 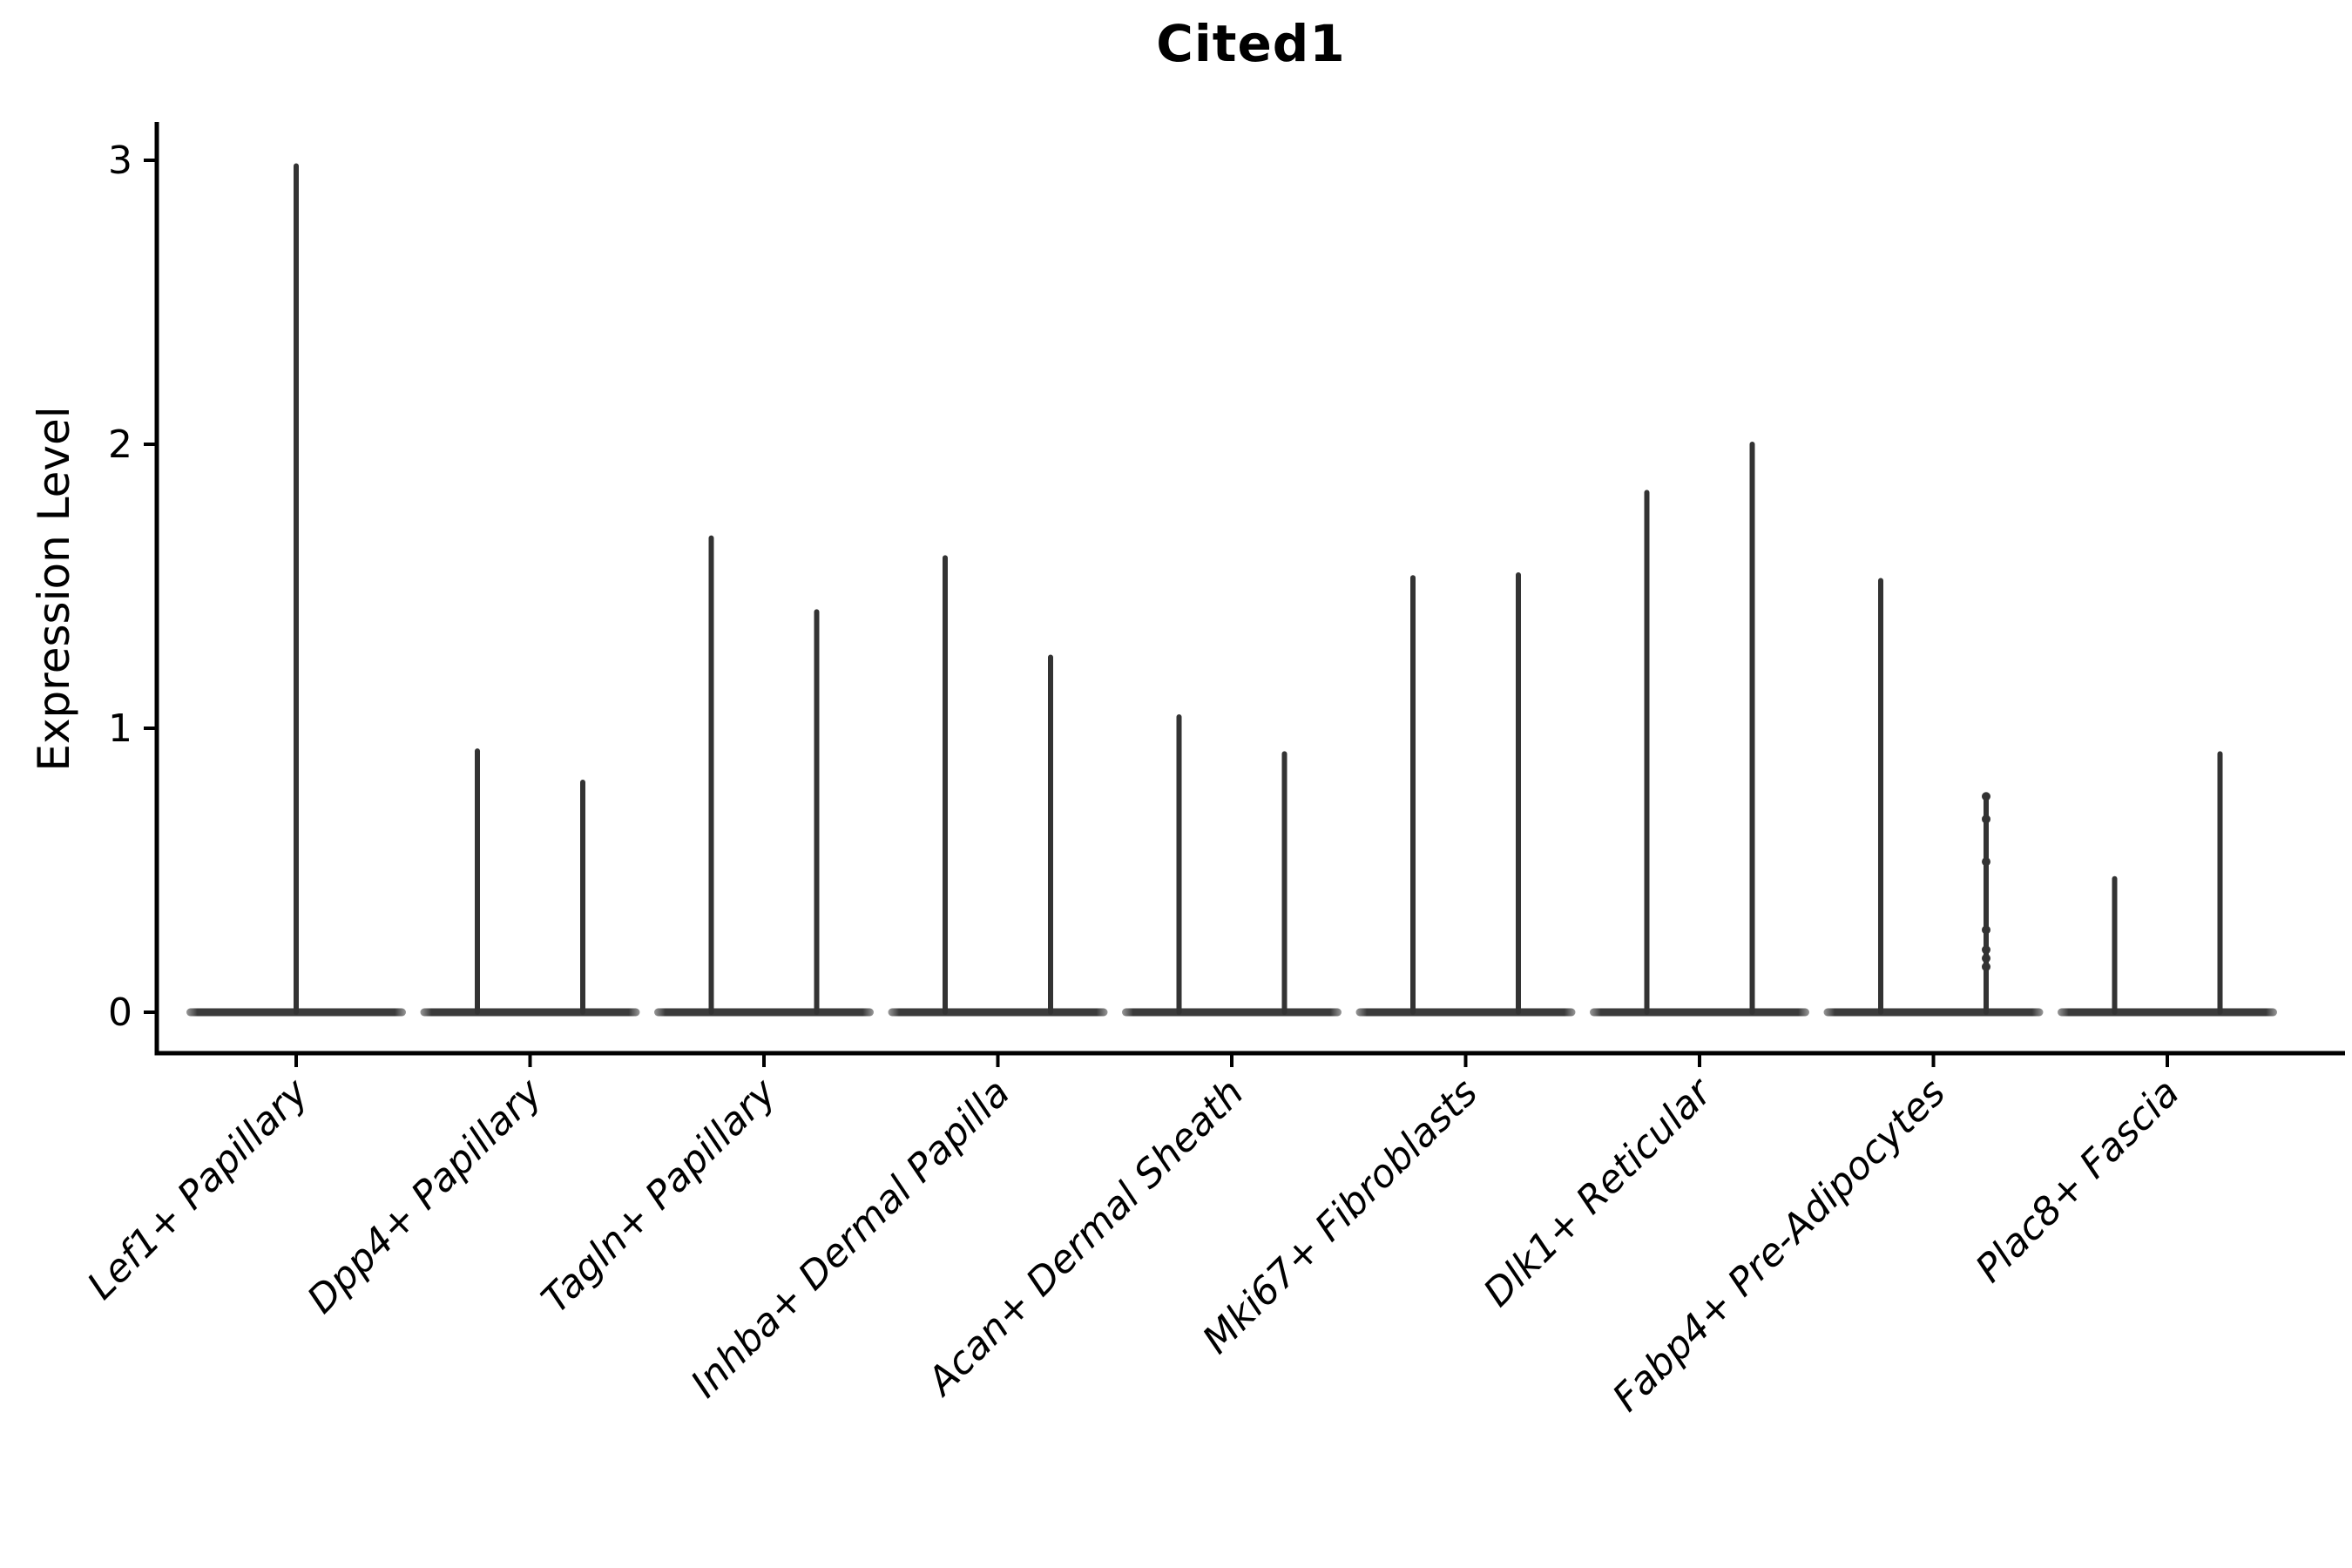 What do you see at coordinates (198, 1189) in the screenshot?
I see `x-axis-label: Lef1+ Papillary` at bounding box center [198, 1189].